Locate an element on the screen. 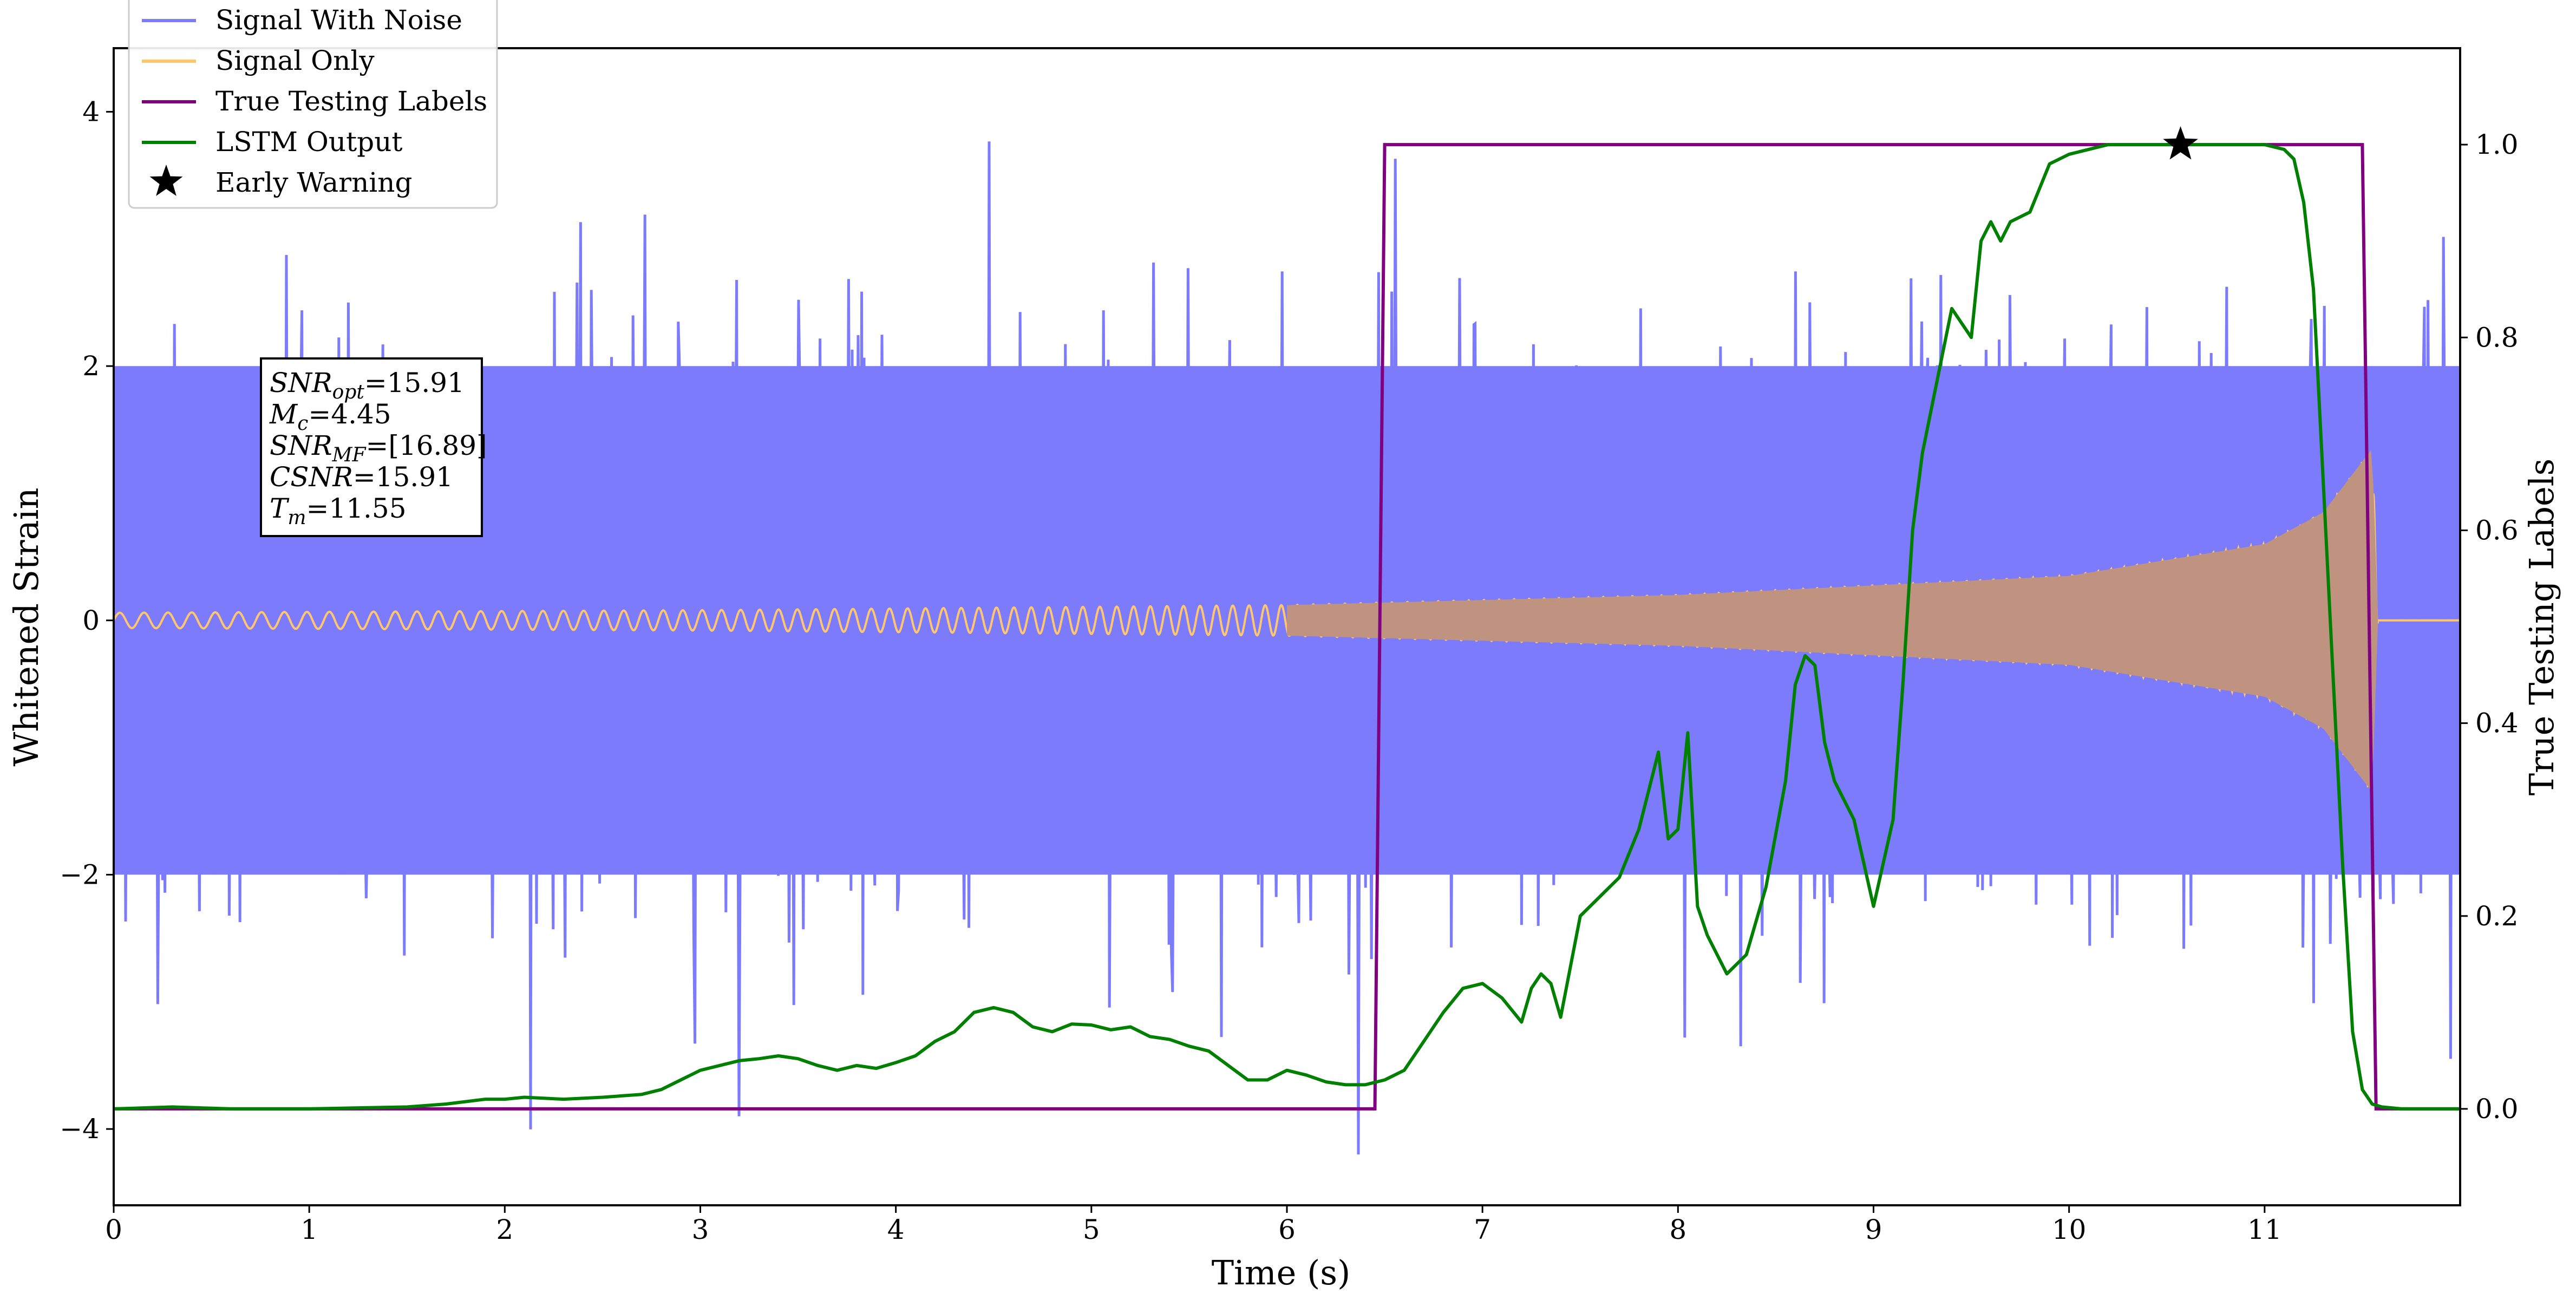 The width and height of the screenshot is (2576, 1306). annotation-line: SNRopt=15.91 is located at coordinates (368, 385).